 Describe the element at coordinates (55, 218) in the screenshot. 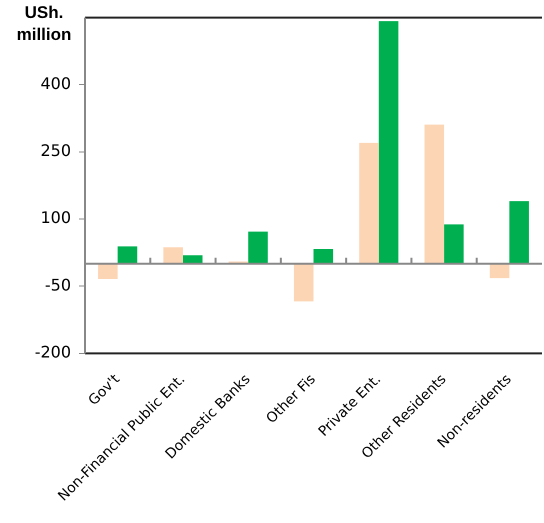

I see `y-tick-label: 100` at that location.